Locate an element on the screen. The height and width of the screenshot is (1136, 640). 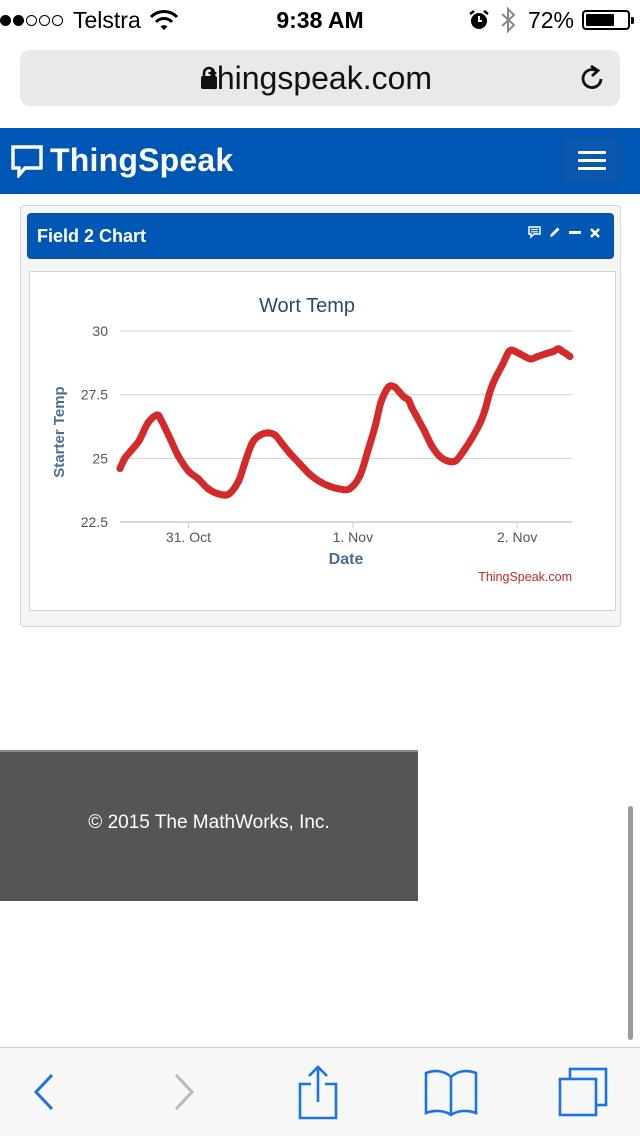
close-icon is located at coordinates (595, 233).